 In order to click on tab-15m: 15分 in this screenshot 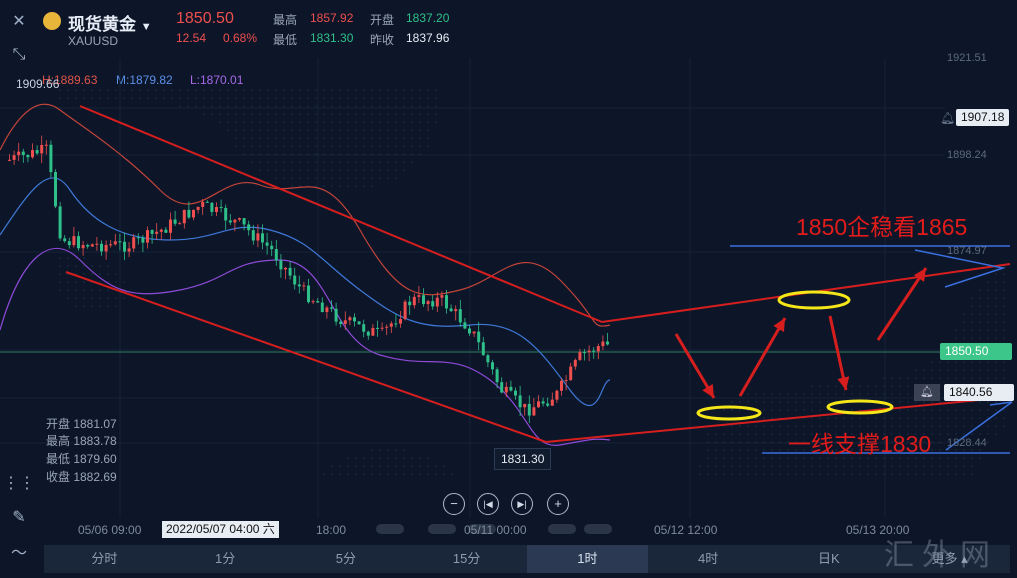, I will do `click(466, 558)`.